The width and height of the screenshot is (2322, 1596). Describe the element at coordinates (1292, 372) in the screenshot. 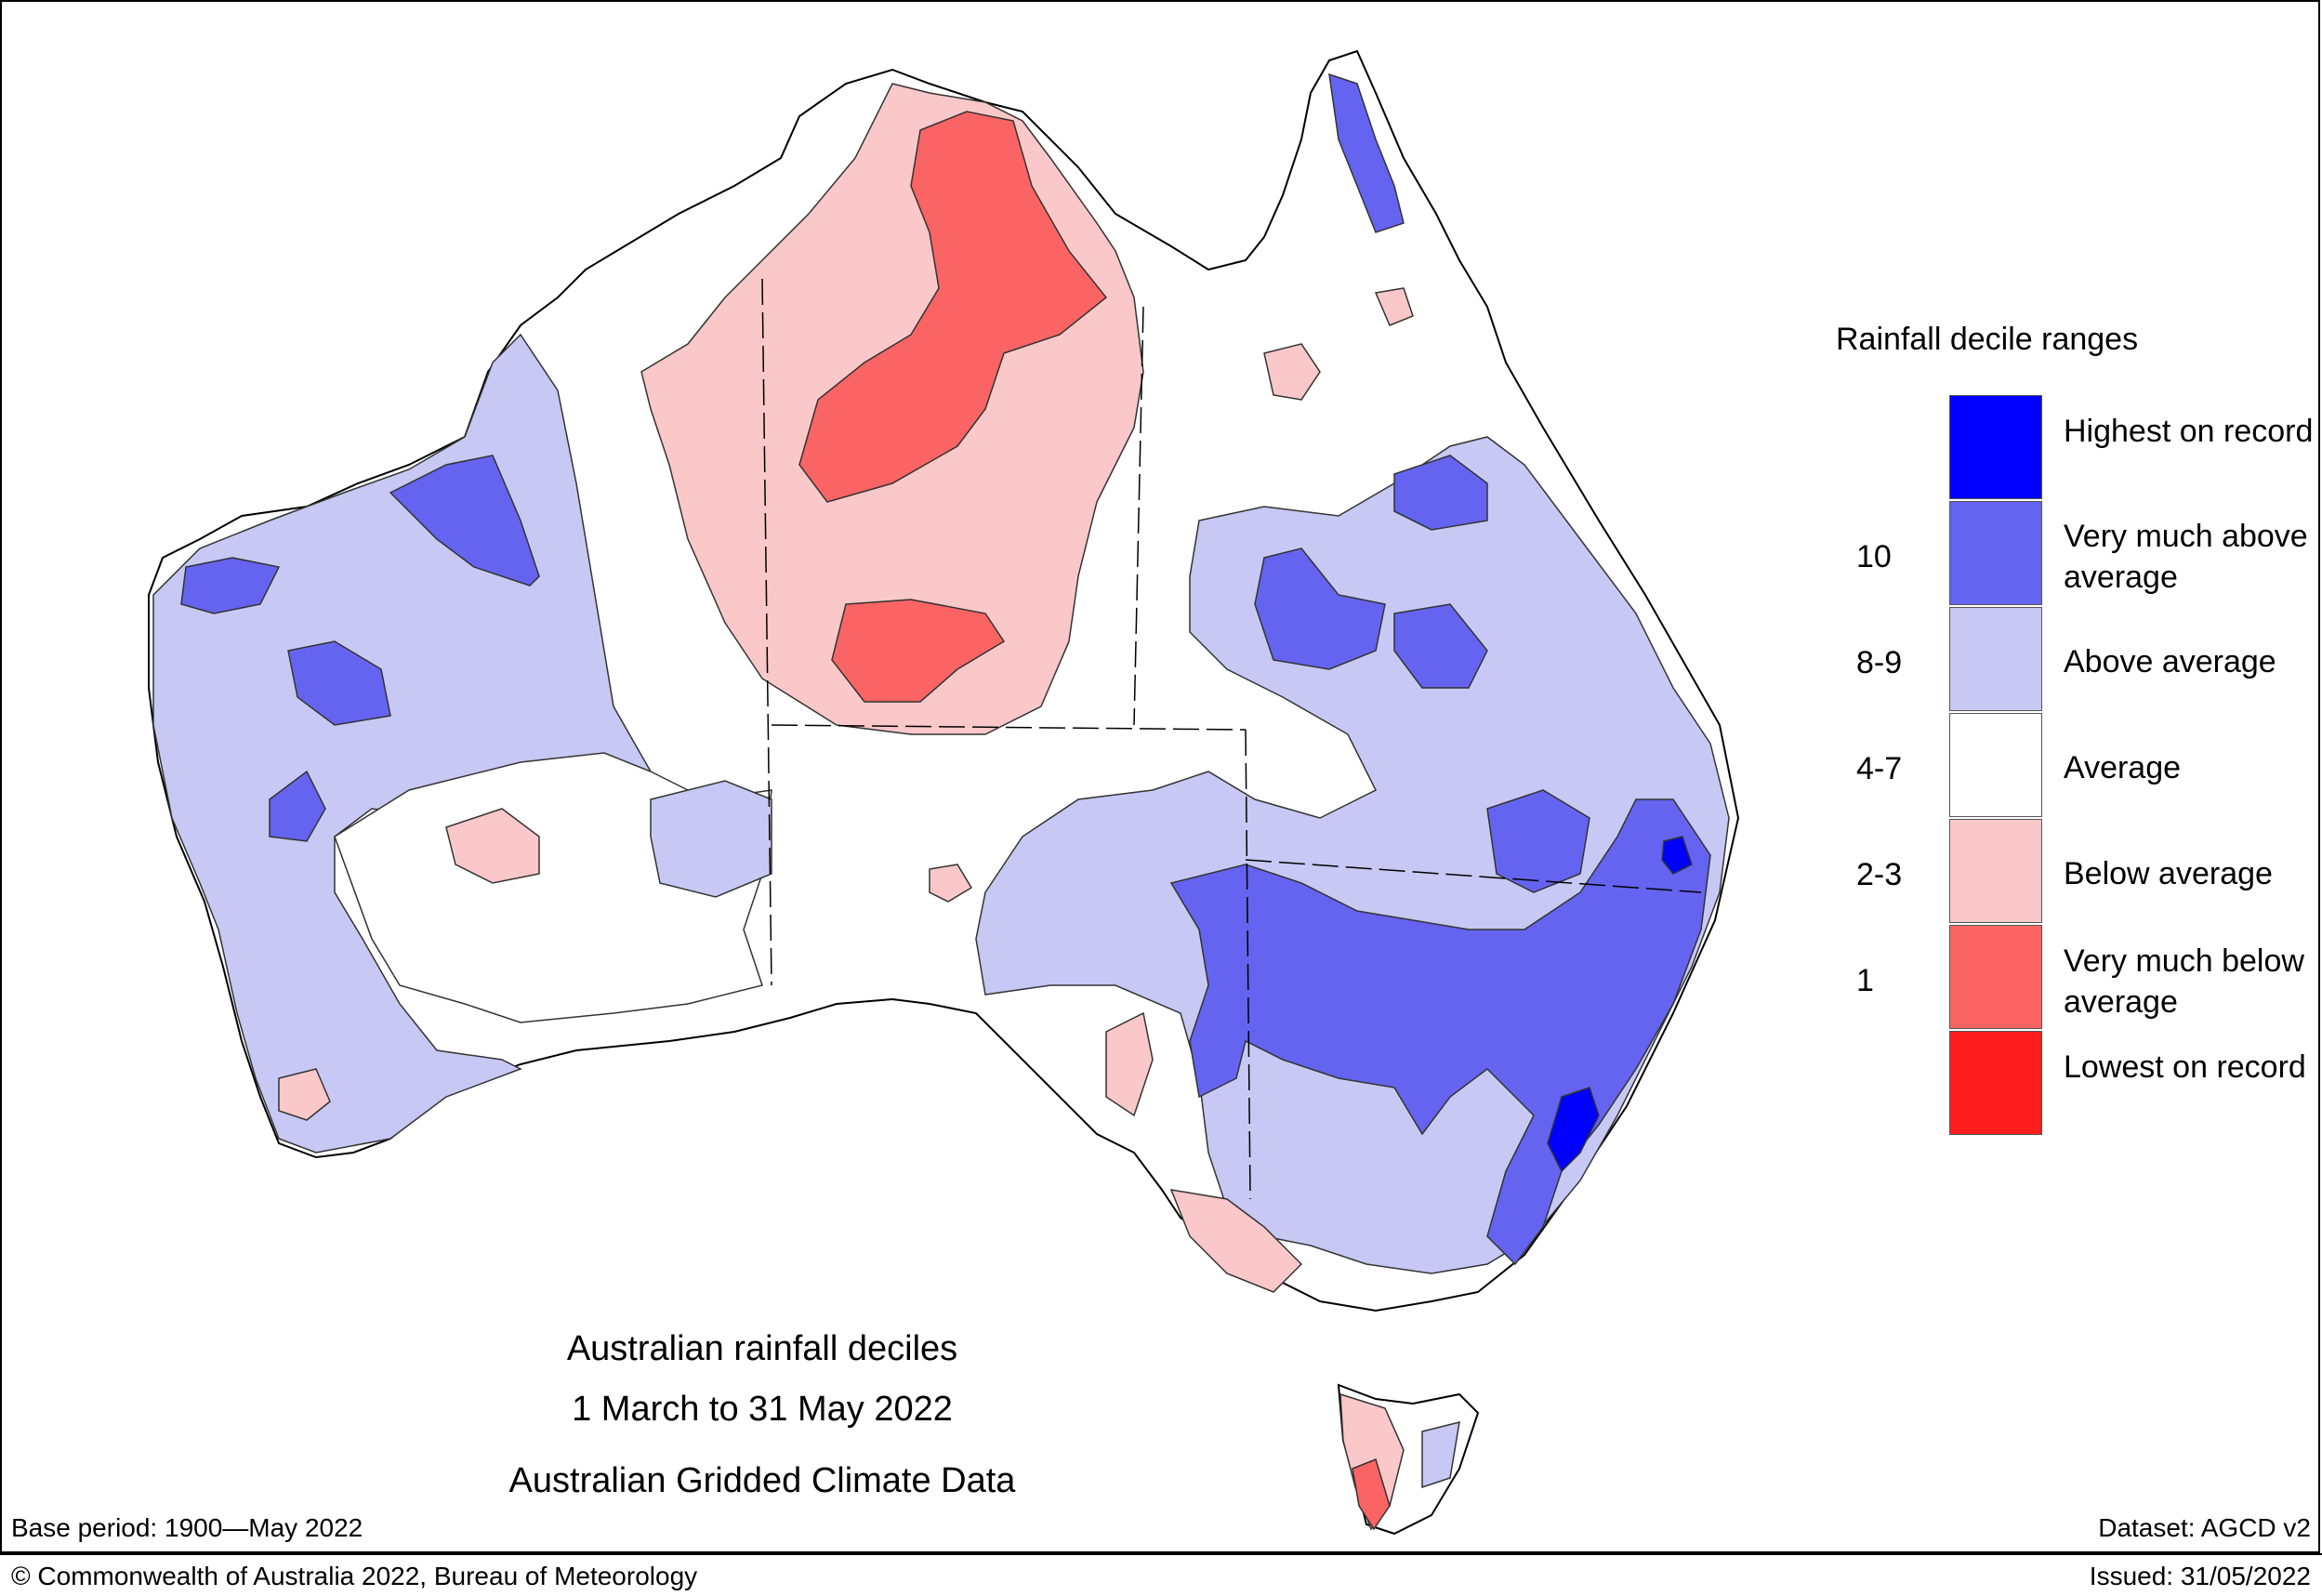

I see `qld-north-below` at that location.